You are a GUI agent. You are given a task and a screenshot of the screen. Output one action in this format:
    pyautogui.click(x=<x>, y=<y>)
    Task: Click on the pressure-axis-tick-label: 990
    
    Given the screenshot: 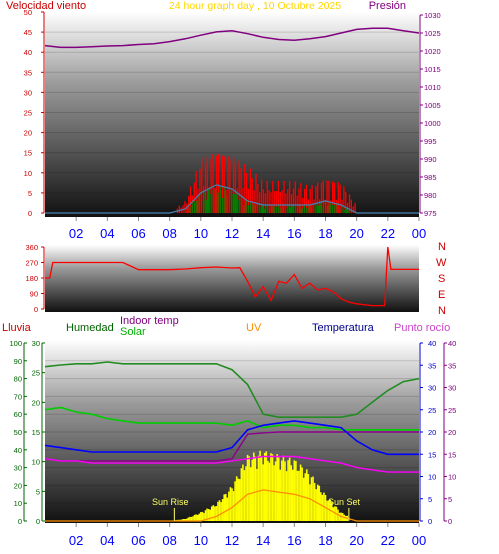 What is the action you would take?
    pyautogui.click(x=430, y=159)
    